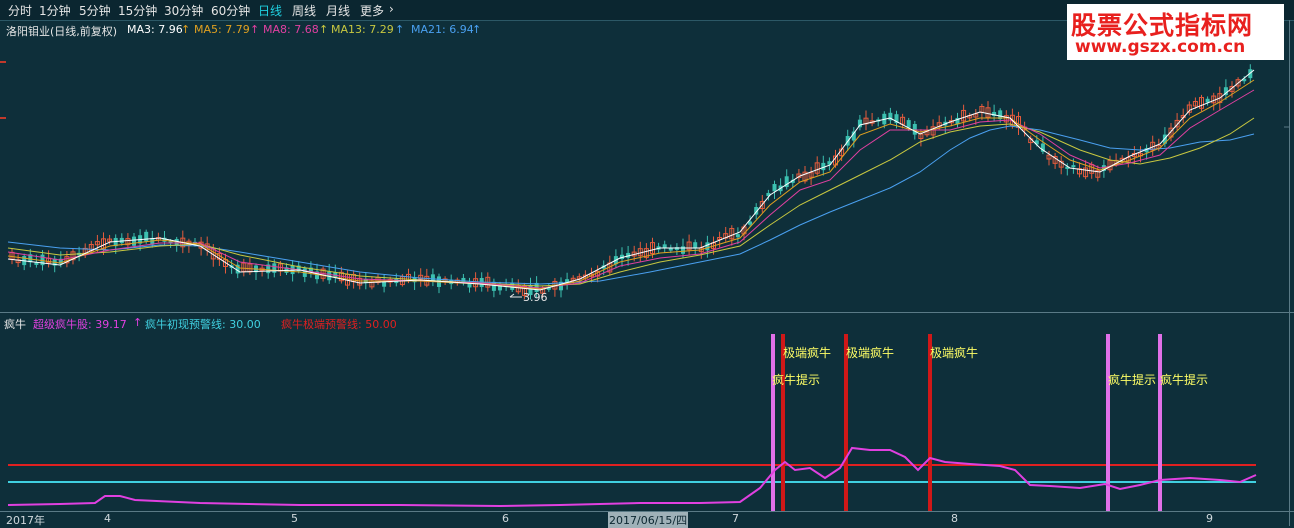 This screenshot has height=528, width=1294. I want to click on date-axis-label: 6, so click(505, 518).